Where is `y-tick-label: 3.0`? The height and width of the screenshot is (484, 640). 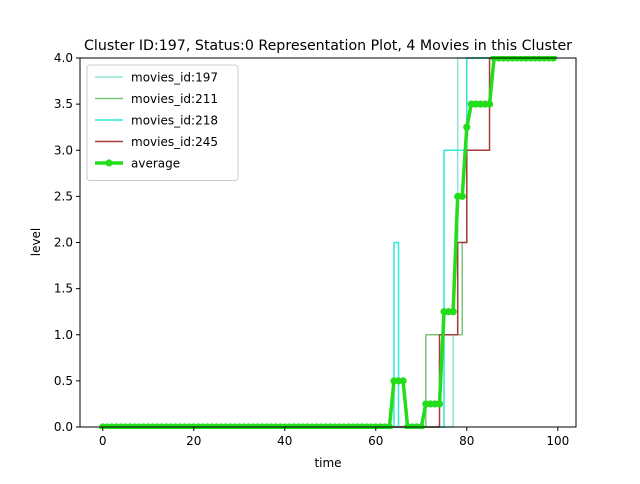
y-tick-label: 3.0 is located at coordinates (63, 150).